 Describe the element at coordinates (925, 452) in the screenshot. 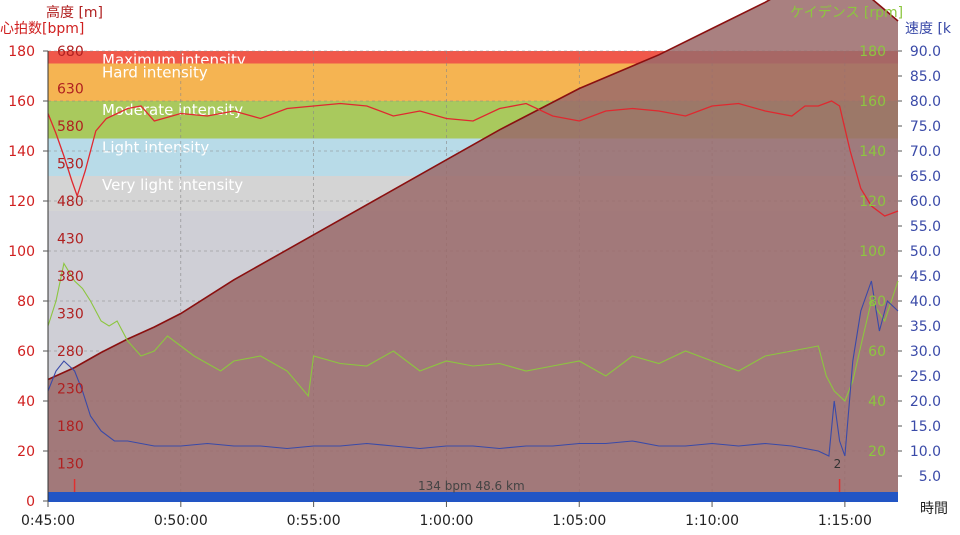

I see `speed-tick-label: 10.0` at that location.